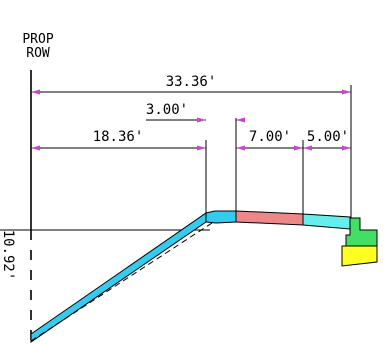  Describe the element at coordinates (328, 137) in the screenshot. I see `dim-text-5: 5.00'` at that location.